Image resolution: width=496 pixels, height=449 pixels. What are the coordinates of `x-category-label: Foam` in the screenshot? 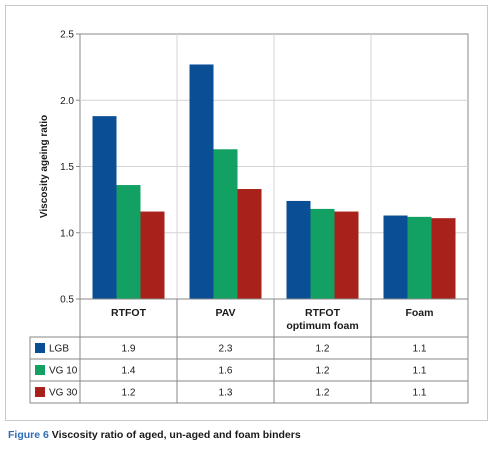 It's located at (419, 313).